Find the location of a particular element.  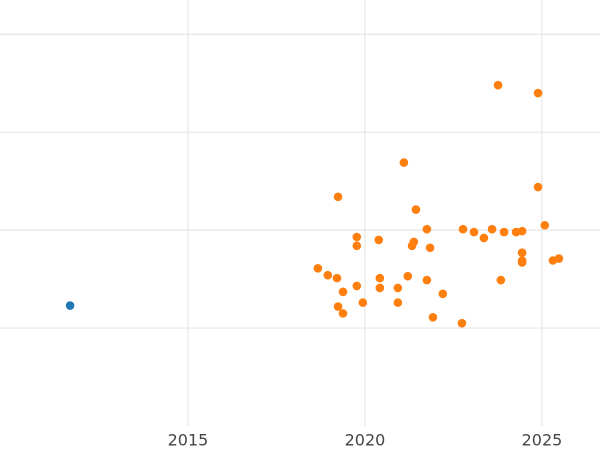

x-tick-label: 2025 is located at coordinates (542, 440).